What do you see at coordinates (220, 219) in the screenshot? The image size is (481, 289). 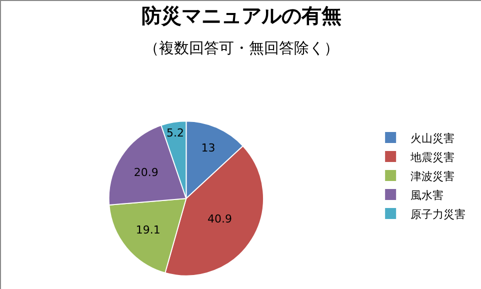 I see `data-label: 40.9` at bounding box center [220, 219].